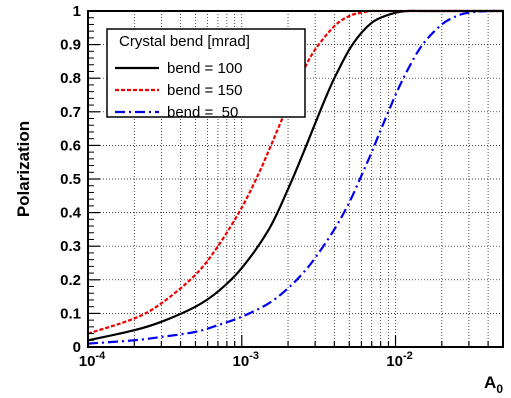 This screenshot has width=511, height=398. I want to click on y-tick-label: 0.6, so click(70, 145).